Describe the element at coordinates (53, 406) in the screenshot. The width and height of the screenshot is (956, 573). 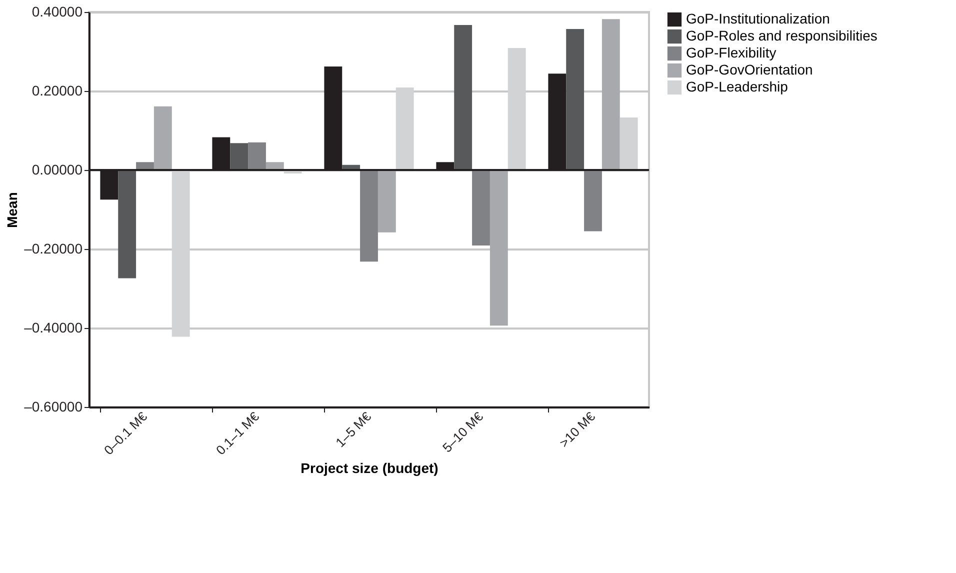
I see `y-tick-label: –0.60000` at that location.